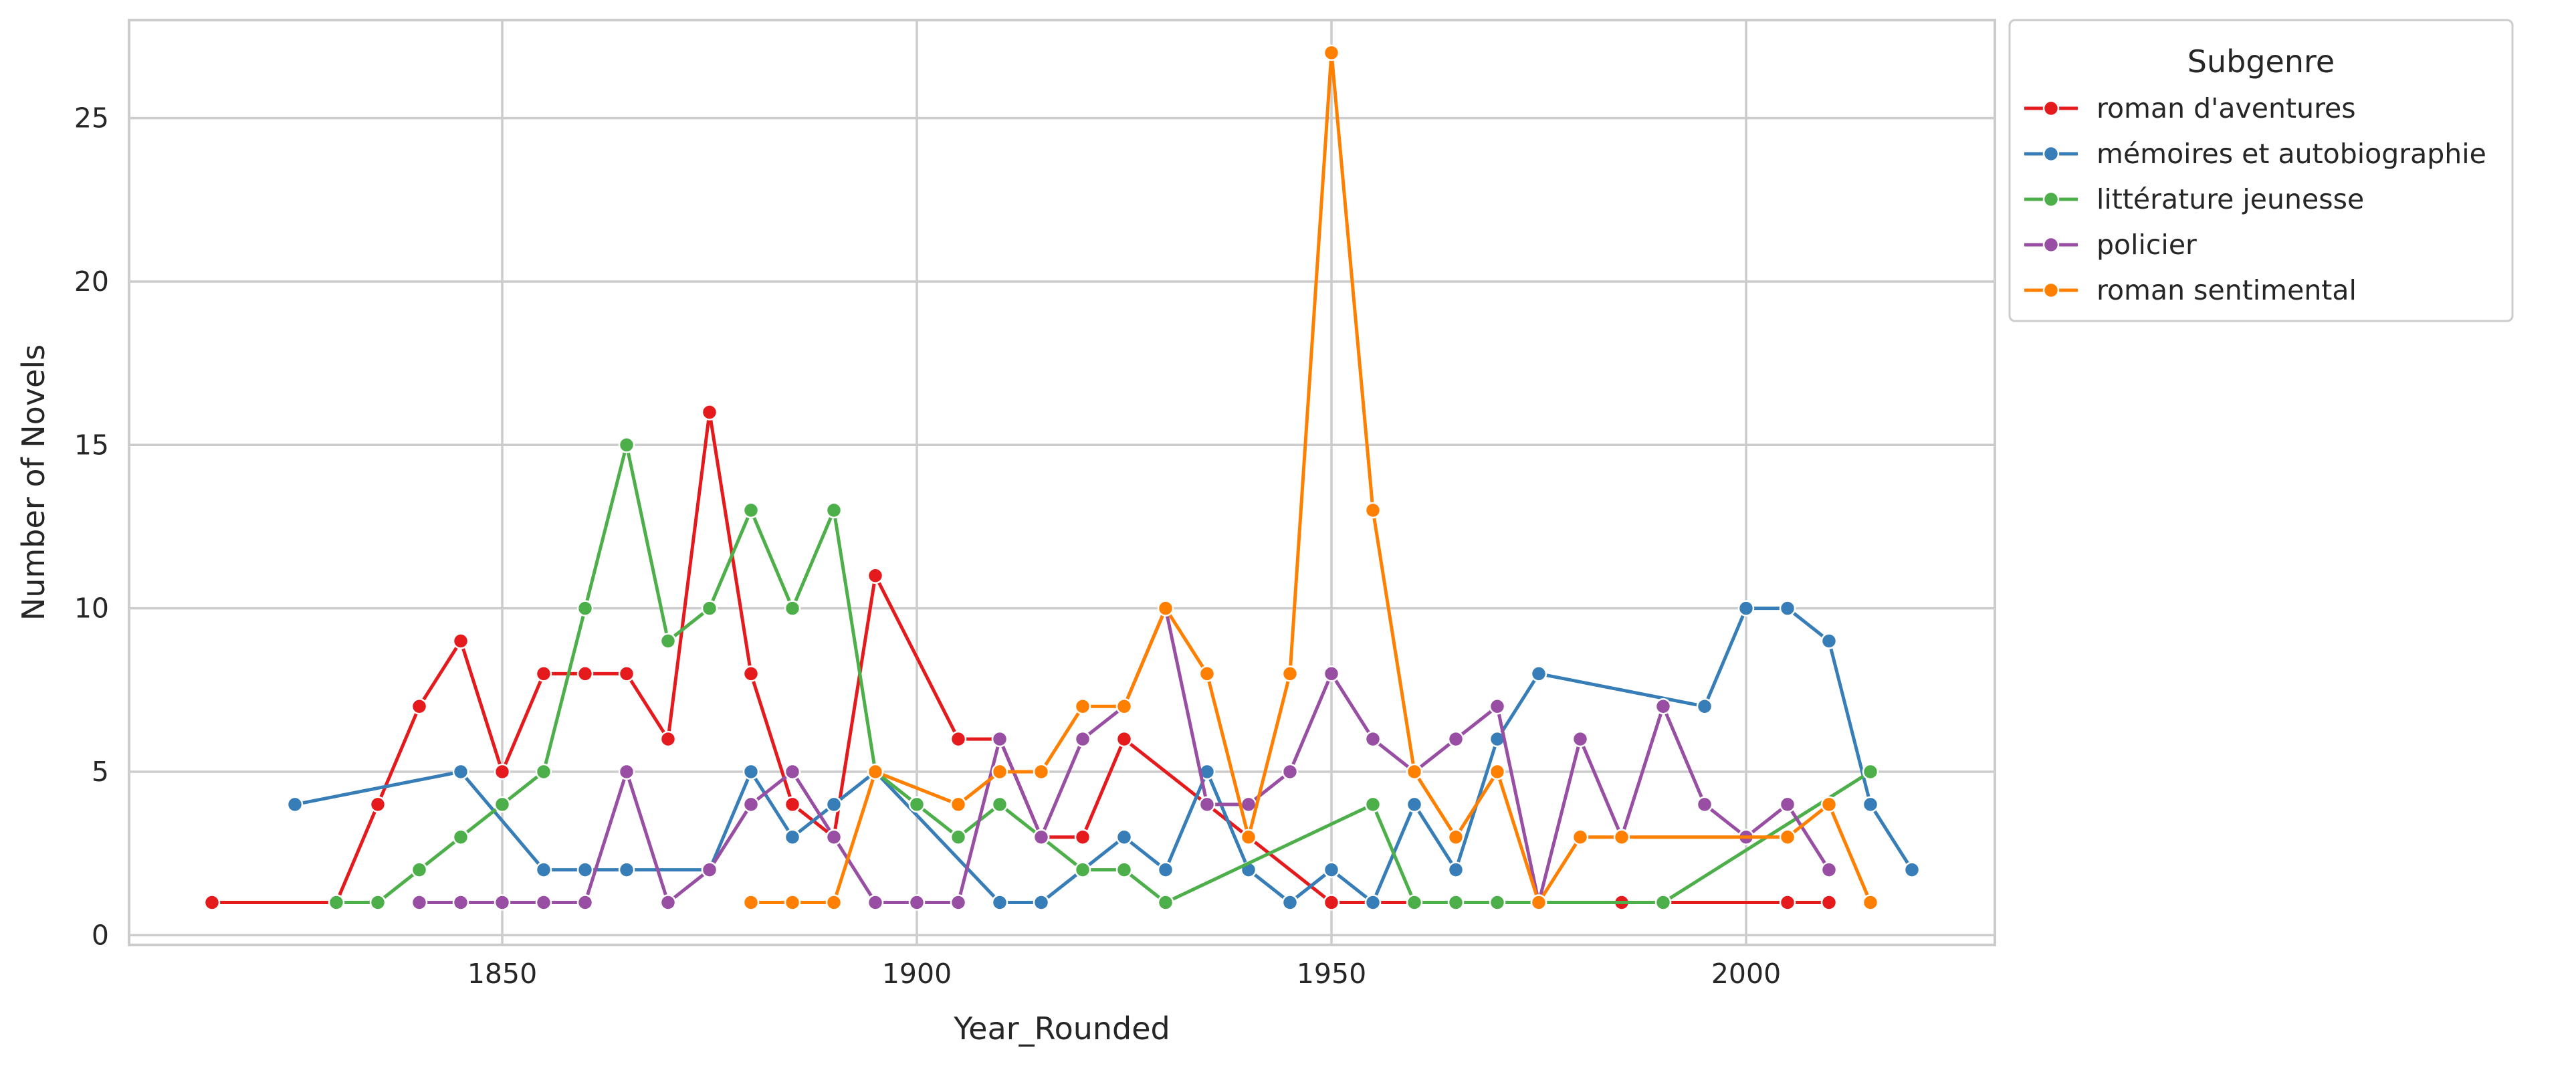  What do you see at coordinates (2261, 61) in the screenshot?
I see `legend-title: Subgenre` at bounding box center [2261, 61].